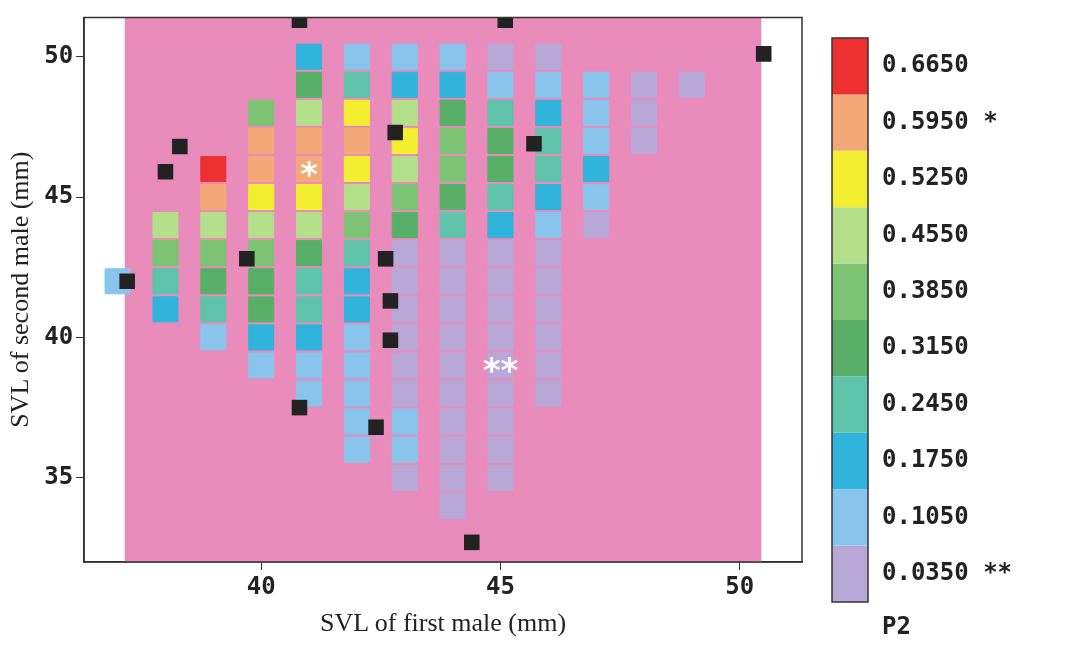  What do you see at coordinates (925, 515) in the screenshot?
I see `color-bar-label: 0.1050` at bounding box center [925, 515].